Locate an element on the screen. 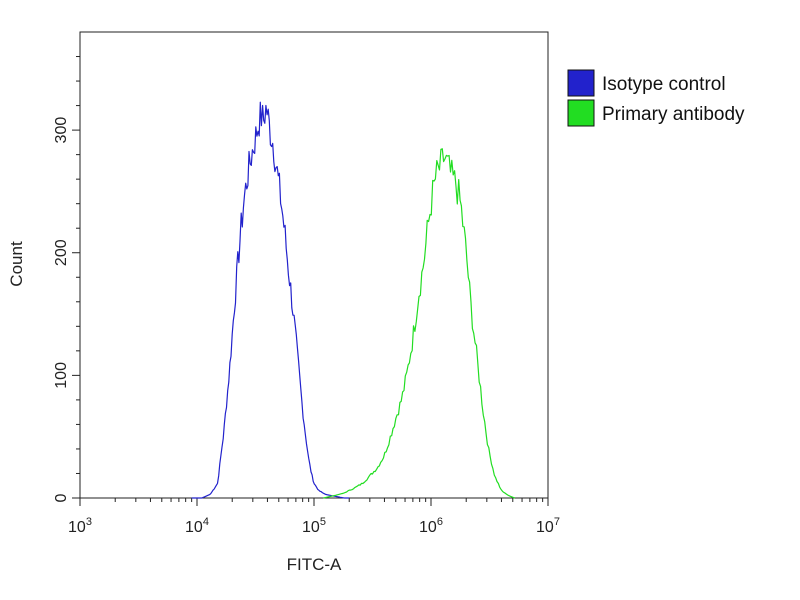  x-tick-exponent: 3 is located at coordinates (89, 522).